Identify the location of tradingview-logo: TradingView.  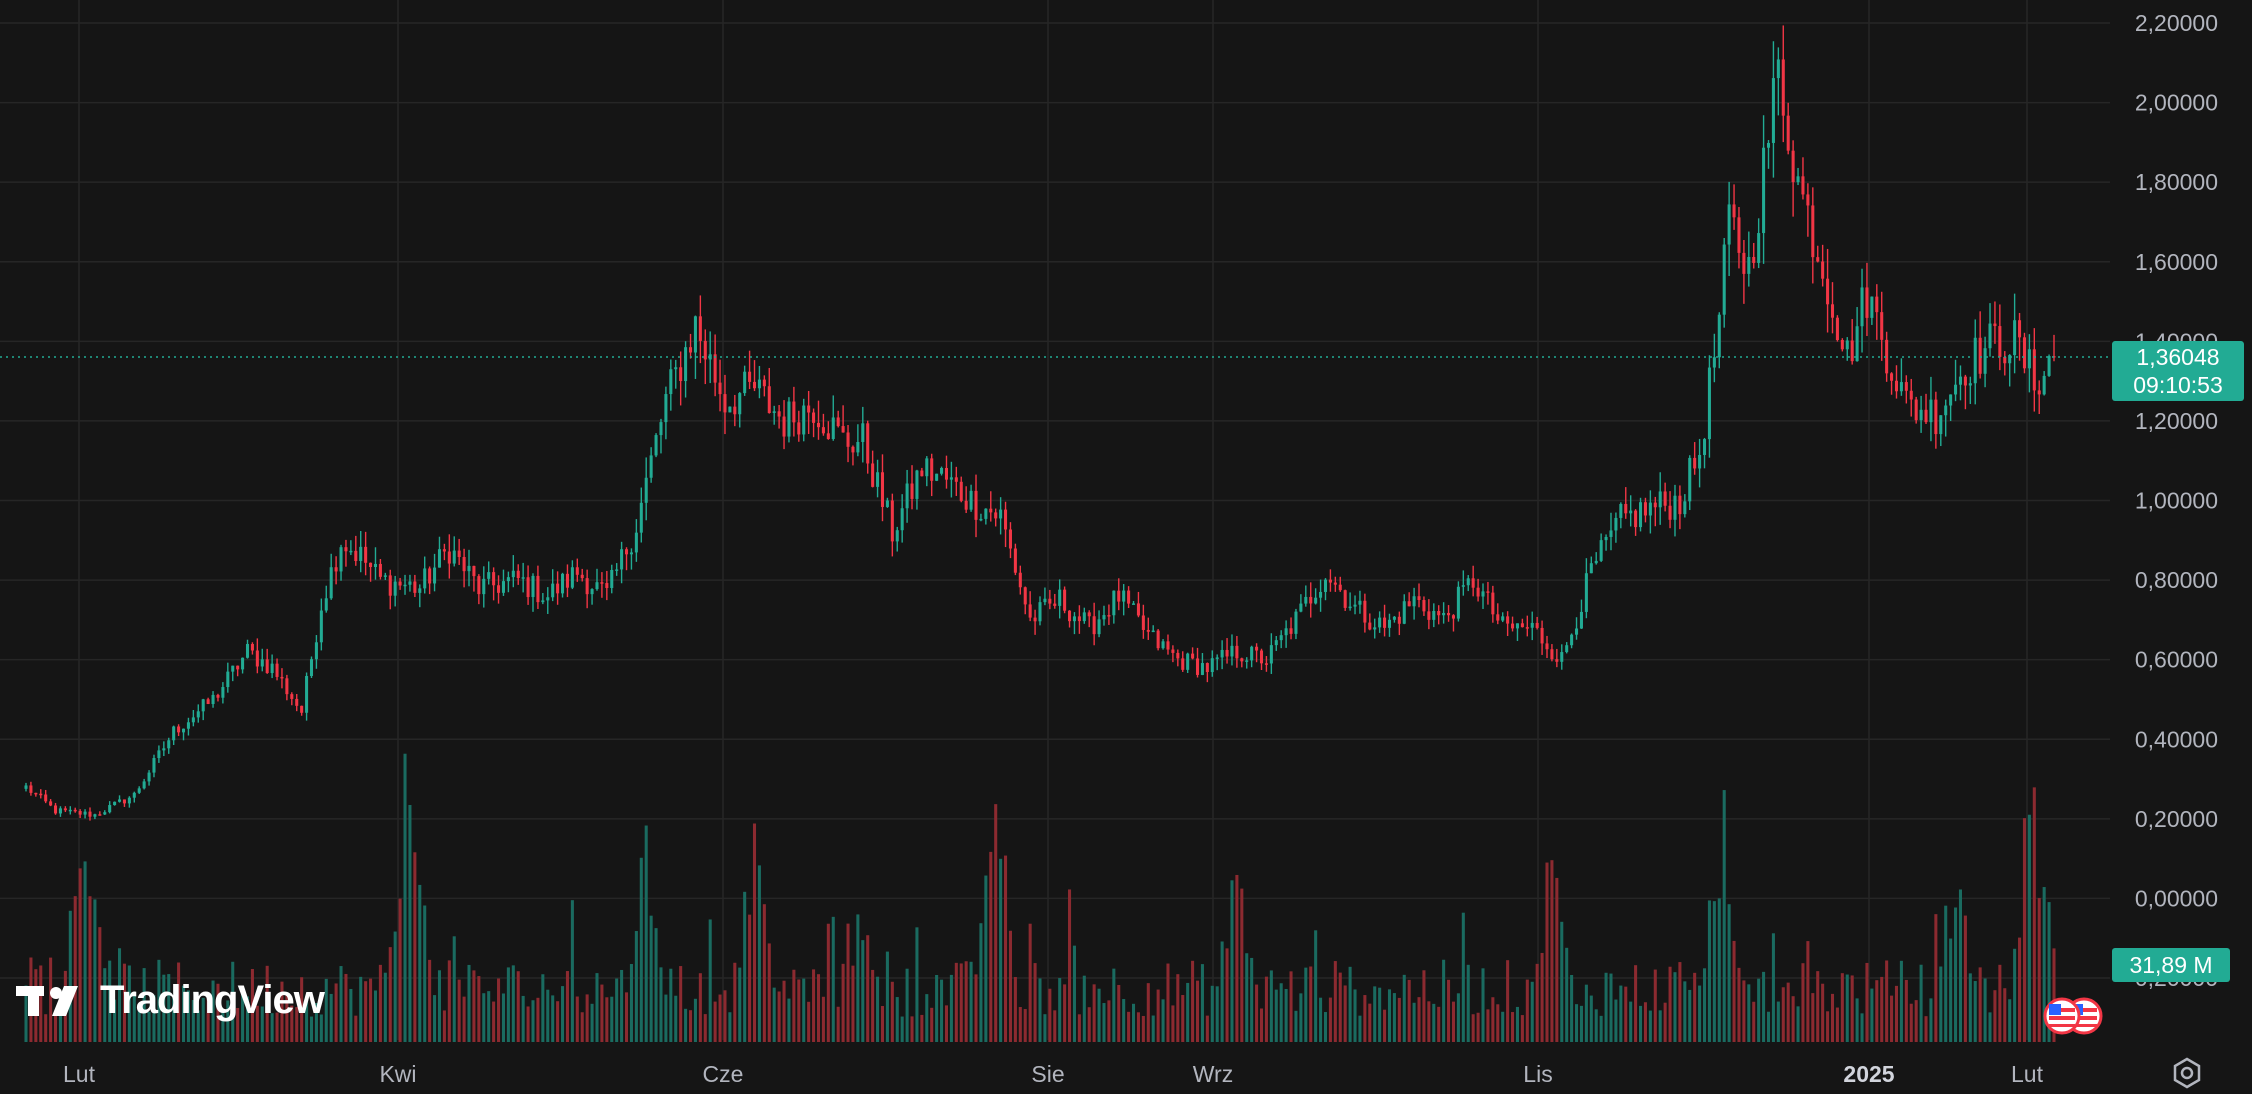
(170, 1000).